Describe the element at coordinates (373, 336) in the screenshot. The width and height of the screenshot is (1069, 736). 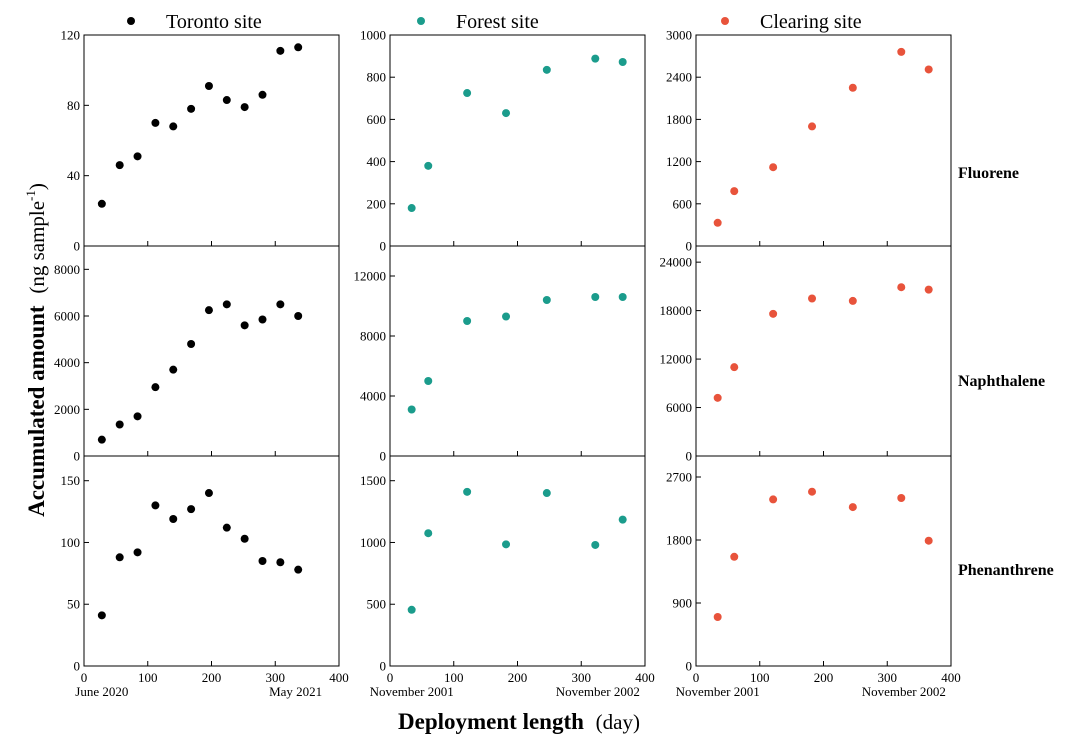
I see `y-tick-label: 8000` at that location.